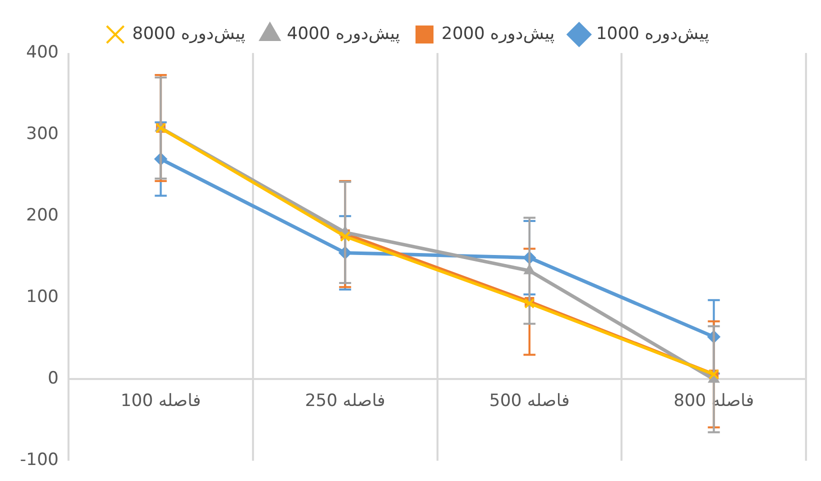  I want to click on y-tick-label: -100, so click(39, 460).